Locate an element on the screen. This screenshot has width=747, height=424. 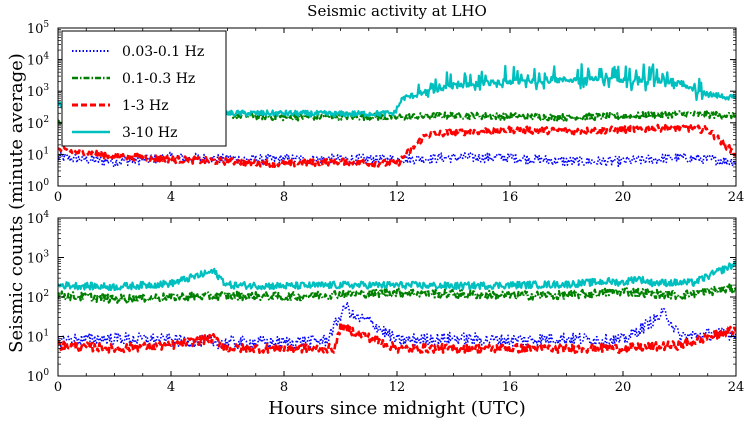
x-axis-label: Hours since midnight (UTC) is located at coordinates (397, 408).